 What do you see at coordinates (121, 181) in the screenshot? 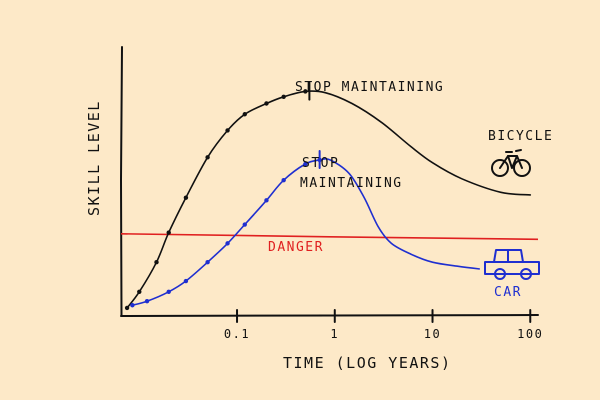
I see `y-axis` at bounding box center [121, 181].